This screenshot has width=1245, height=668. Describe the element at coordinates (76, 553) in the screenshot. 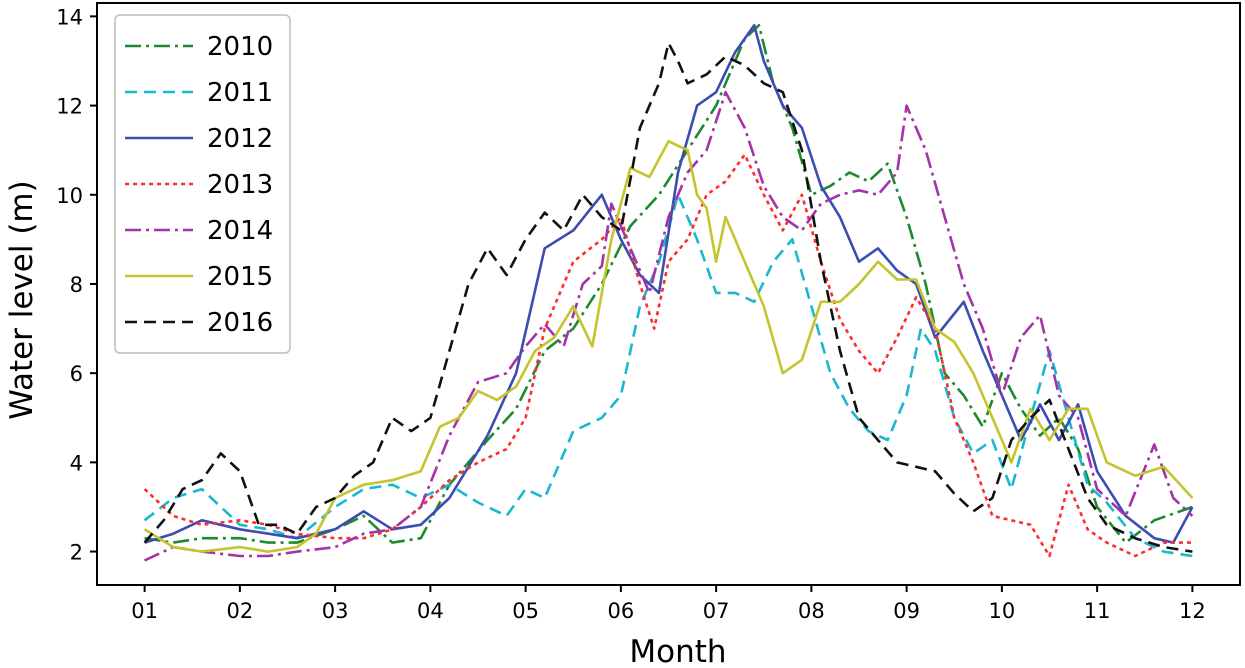

I see `y-tick-label: 2` at that location.